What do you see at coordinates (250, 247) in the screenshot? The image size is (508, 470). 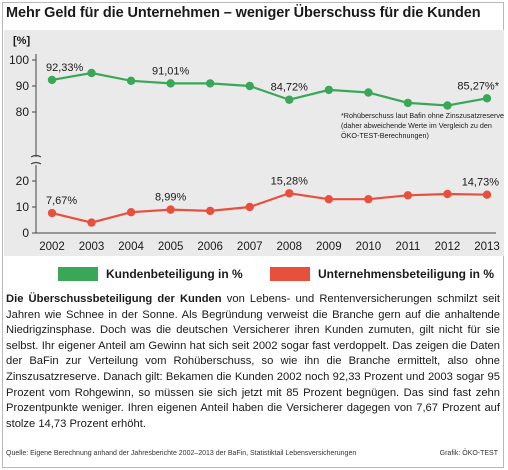 I see `x-tick-label: 2007` at bounding box center [250, 247].